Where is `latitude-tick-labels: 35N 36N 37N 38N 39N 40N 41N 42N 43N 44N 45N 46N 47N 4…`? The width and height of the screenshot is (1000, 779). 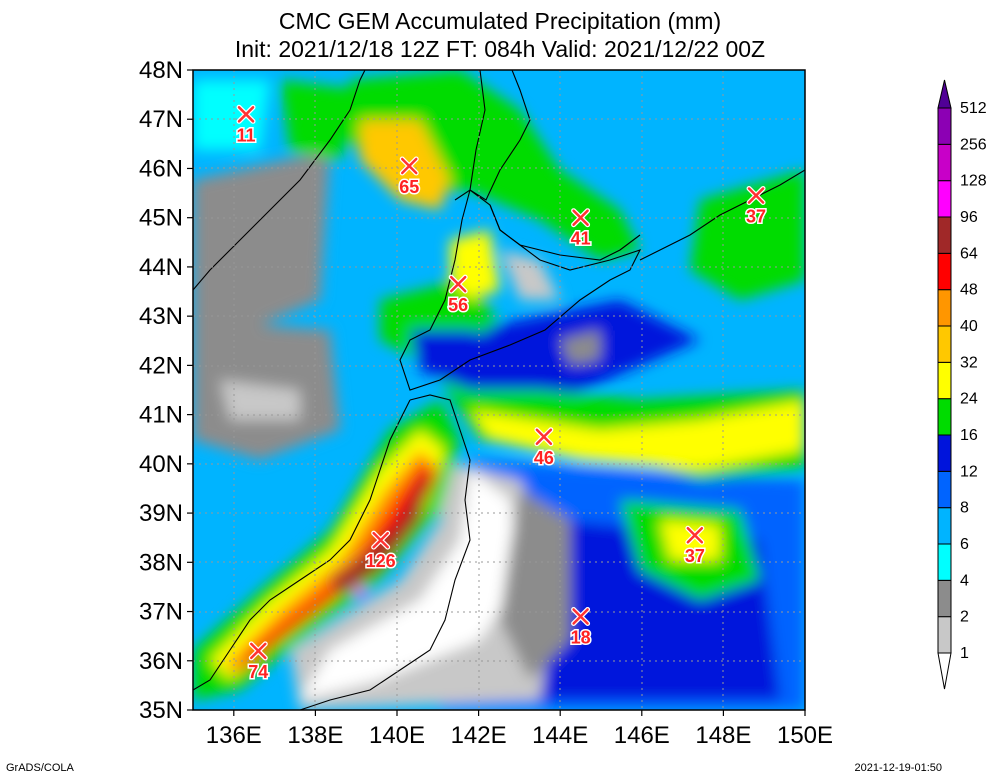
latitude-tick-labels: 35N 36N 37N 38N 39N 40N 41N 42N 43N 44N 45N 46N 47N 4… is located at coordinates (166, 390).